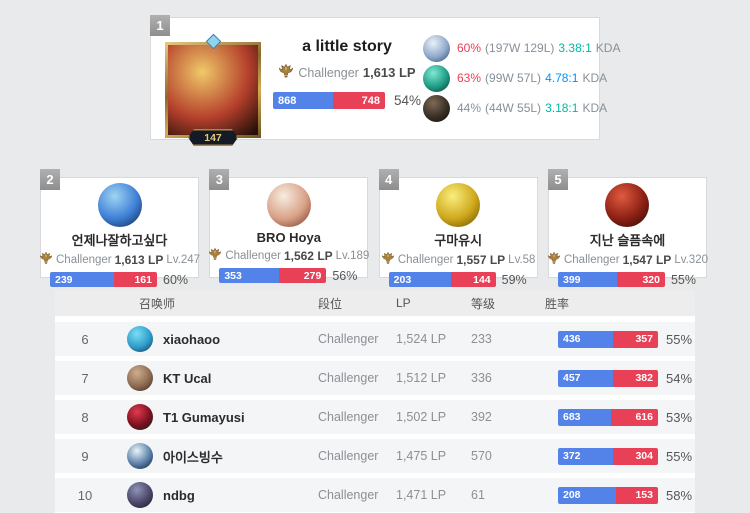  I want to click on rank-cell: 7, so click(85, 378).